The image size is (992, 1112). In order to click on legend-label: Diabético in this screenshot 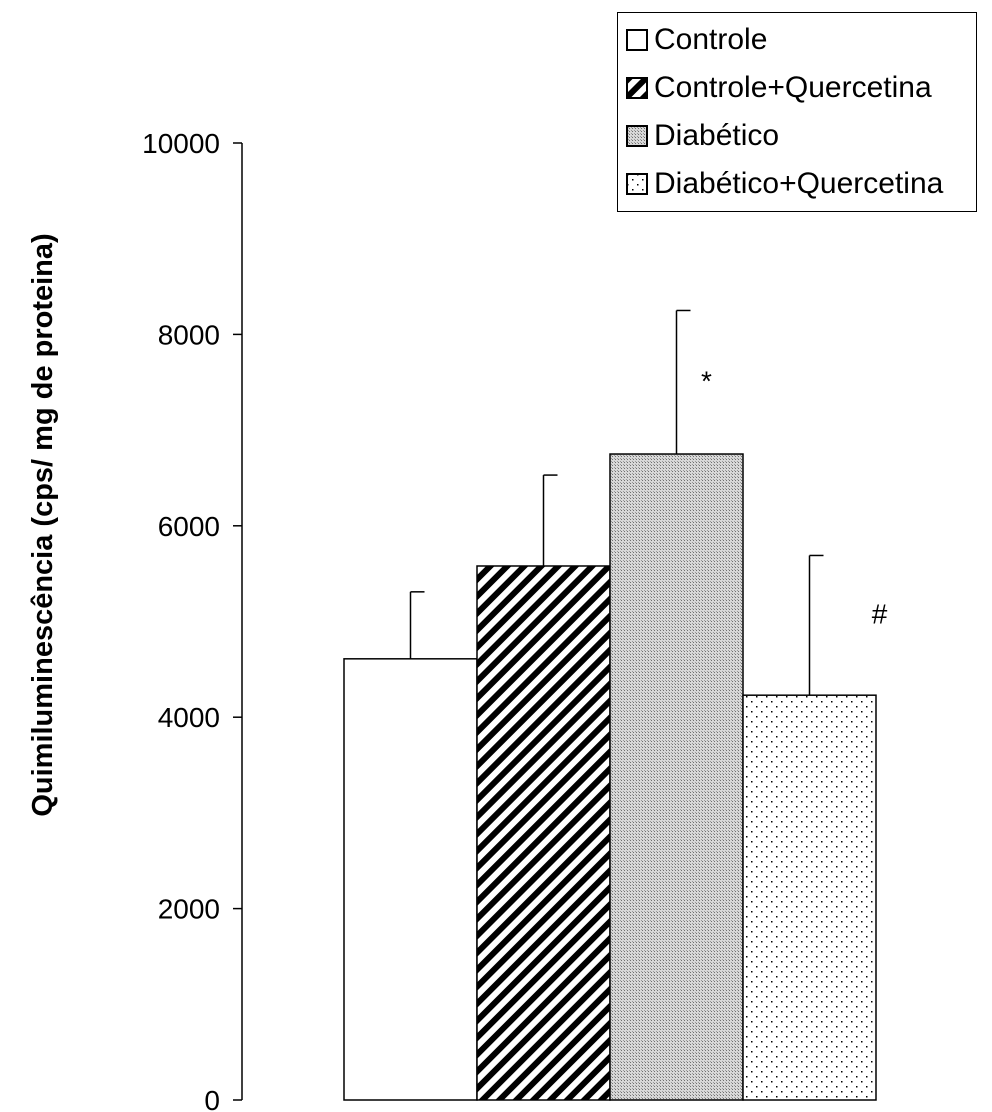, I will do `click(717, 135)`.